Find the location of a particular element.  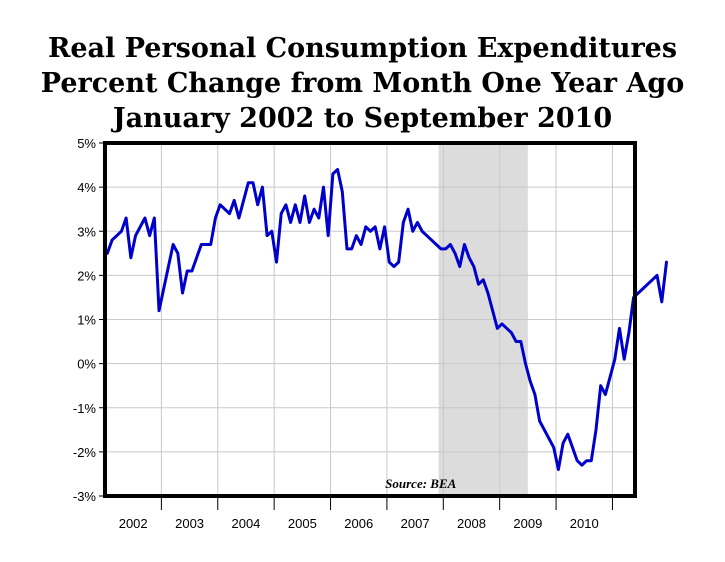

x-tick-label: 2003 is located at coordinates (189, 523).